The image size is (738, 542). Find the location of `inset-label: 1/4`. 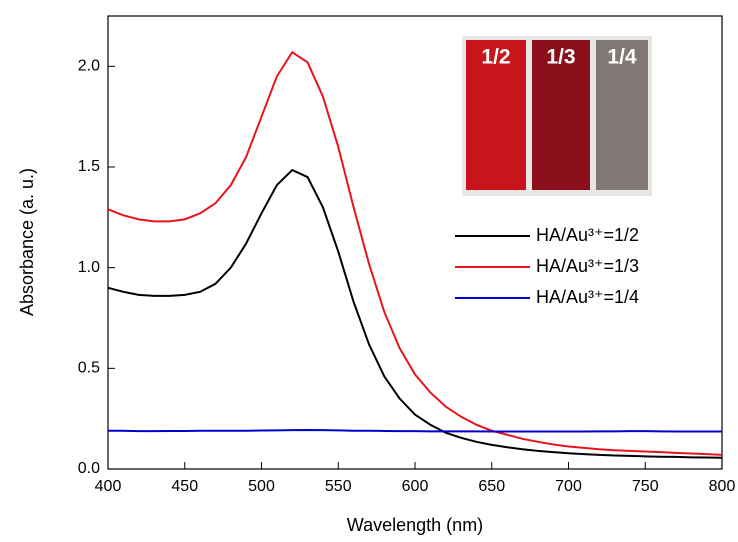

inset-label: 1/4 is located at coordinates (622, 57).